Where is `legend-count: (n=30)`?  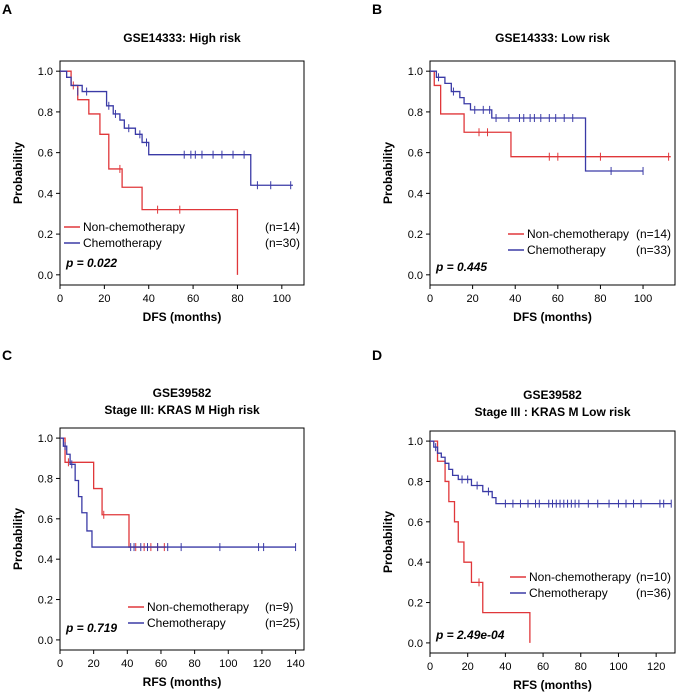 legend-count: (n=30) is located at coordinates (282, 243).